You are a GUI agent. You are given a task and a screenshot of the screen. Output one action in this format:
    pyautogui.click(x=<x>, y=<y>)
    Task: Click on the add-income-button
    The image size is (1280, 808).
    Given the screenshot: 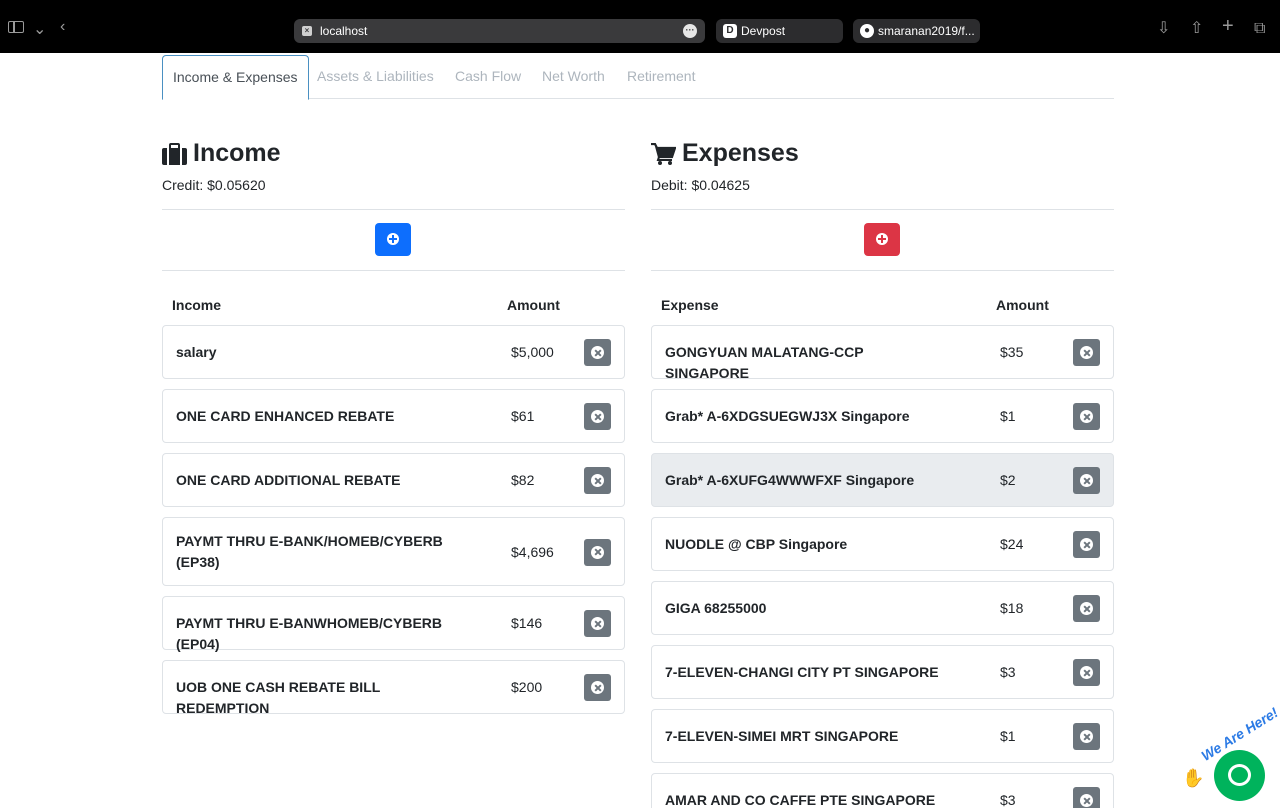 What is the action you would take?
    pyautogui.click(x=393, y=239)
    